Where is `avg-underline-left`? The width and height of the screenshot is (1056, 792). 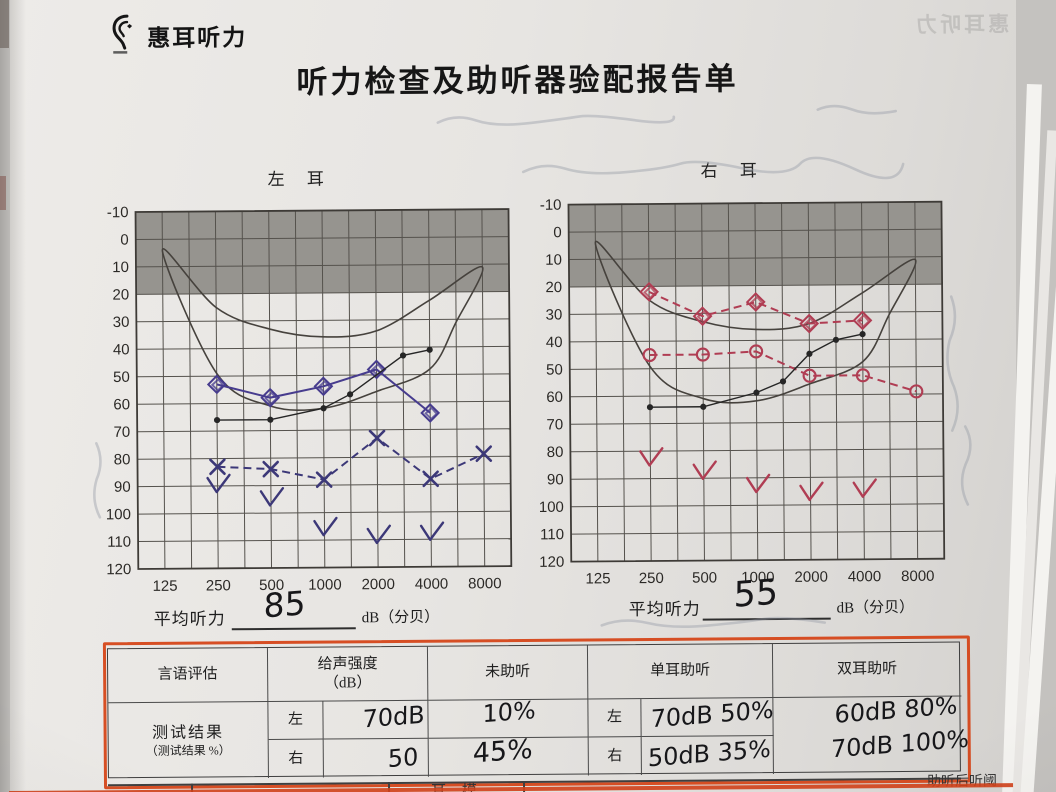
avg-underline-left is located at coordinates (293, 629).